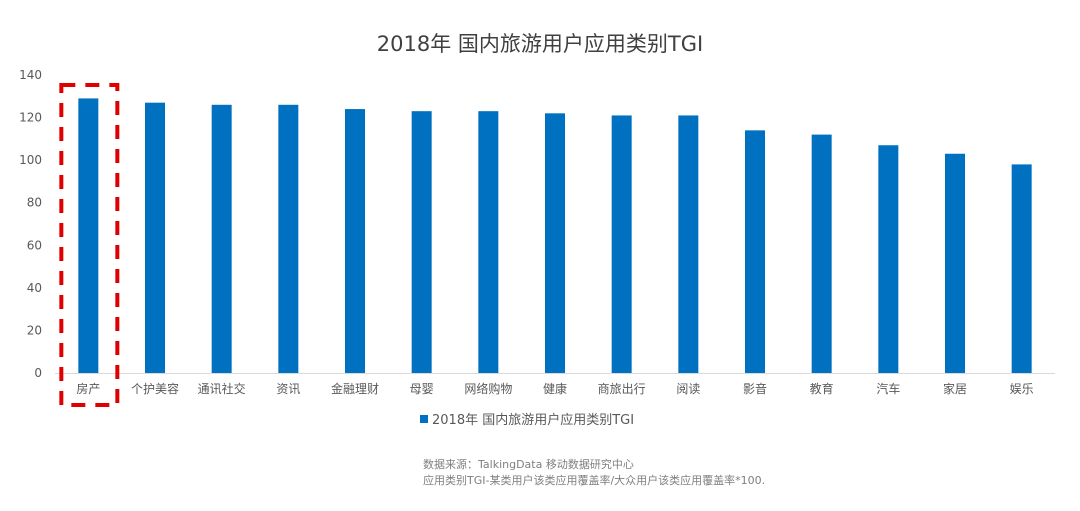 This screenshot has width=1080, height=511. Describe the element at coordinates (424, 418) in the screenshot. I see `legend-swatch` at that location.